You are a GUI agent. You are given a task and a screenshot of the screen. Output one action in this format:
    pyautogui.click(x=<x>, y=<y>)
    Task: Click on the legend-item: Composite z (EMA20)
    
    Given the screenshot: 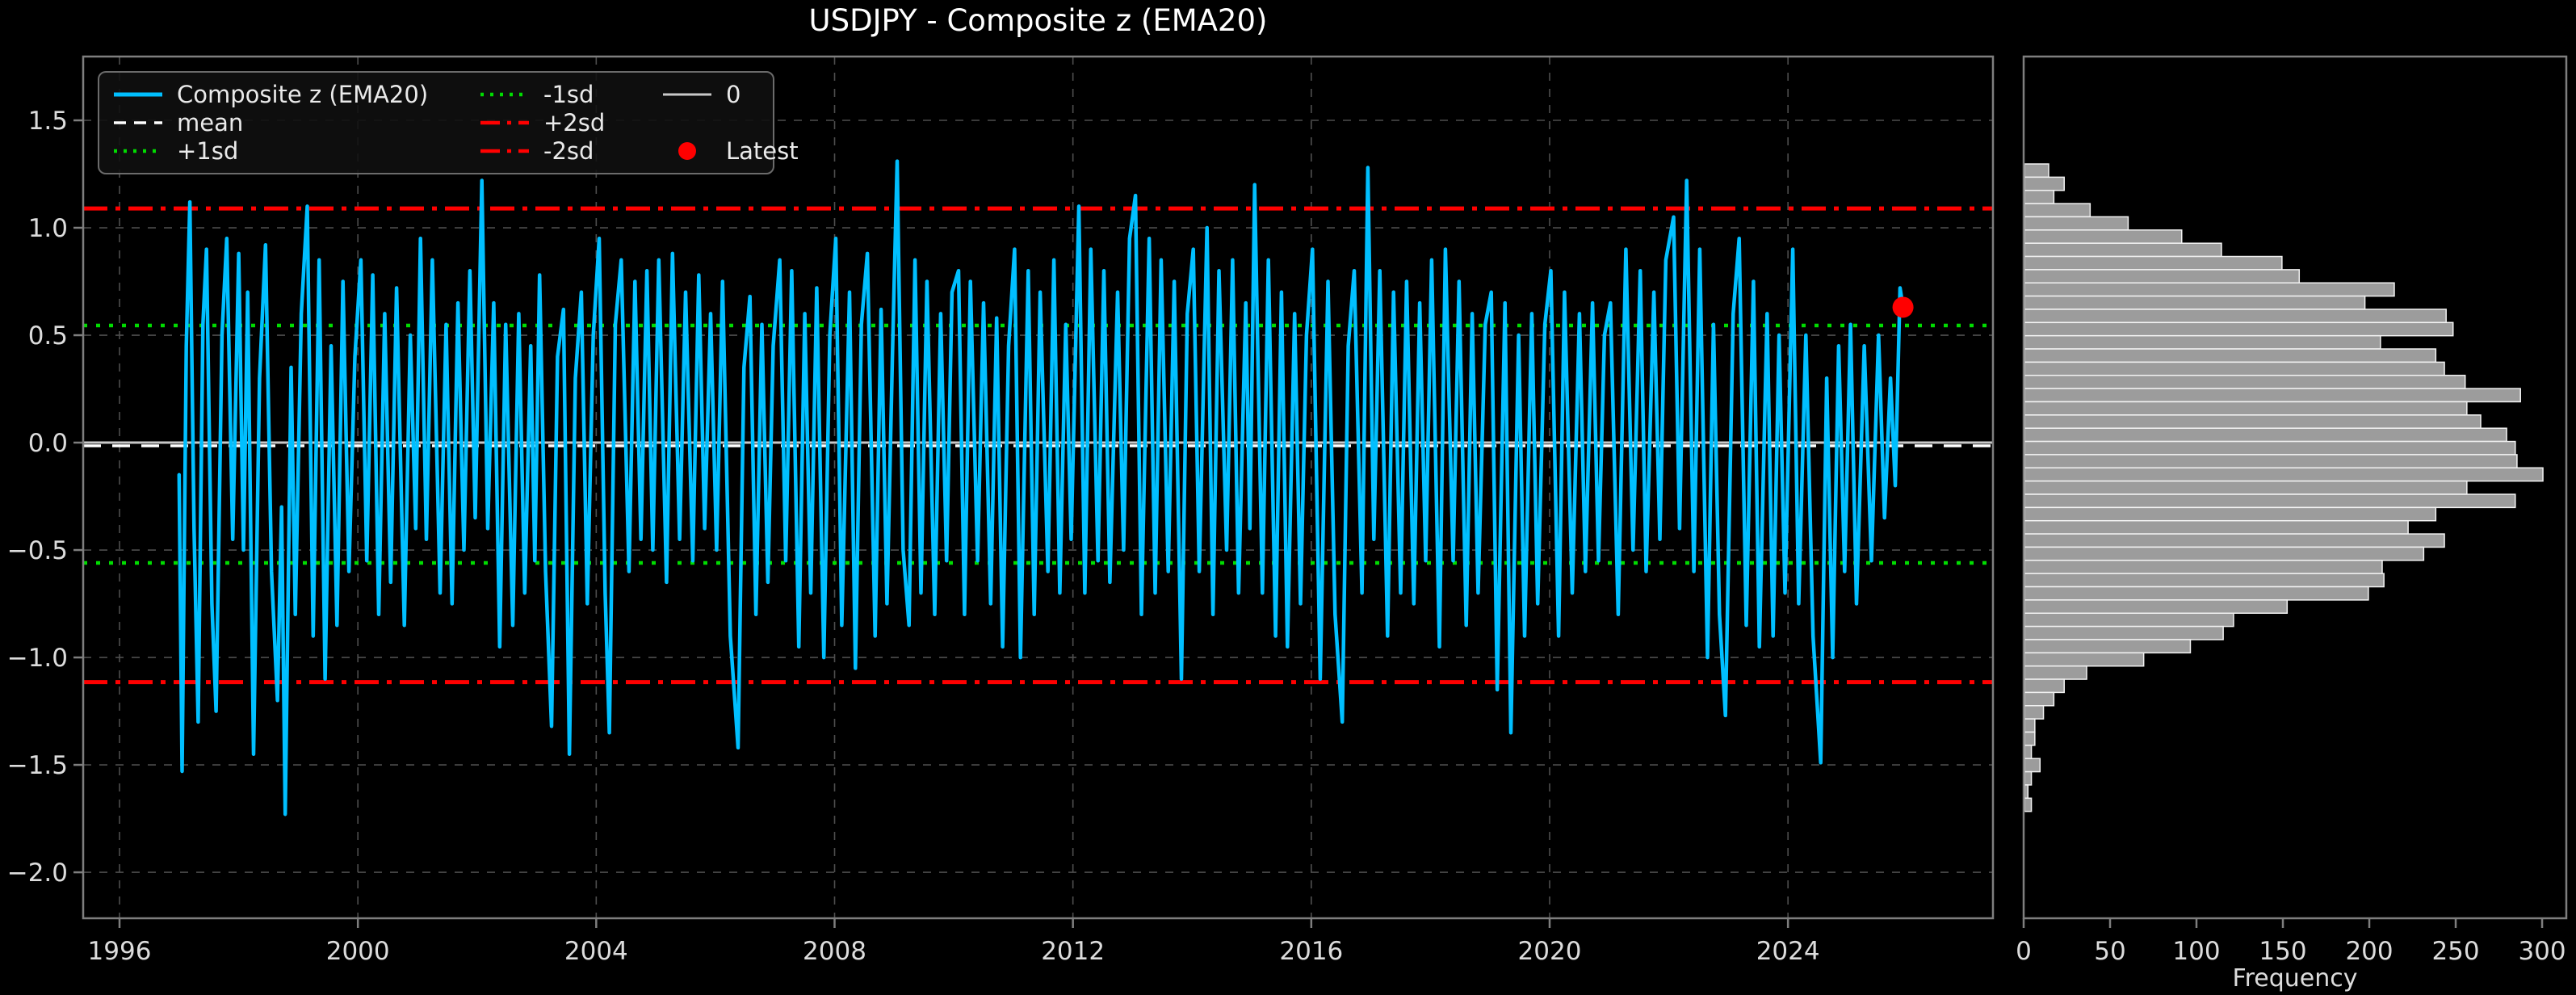 What is the action you would take?
    pyautogui.click(x=294, y=94)
    